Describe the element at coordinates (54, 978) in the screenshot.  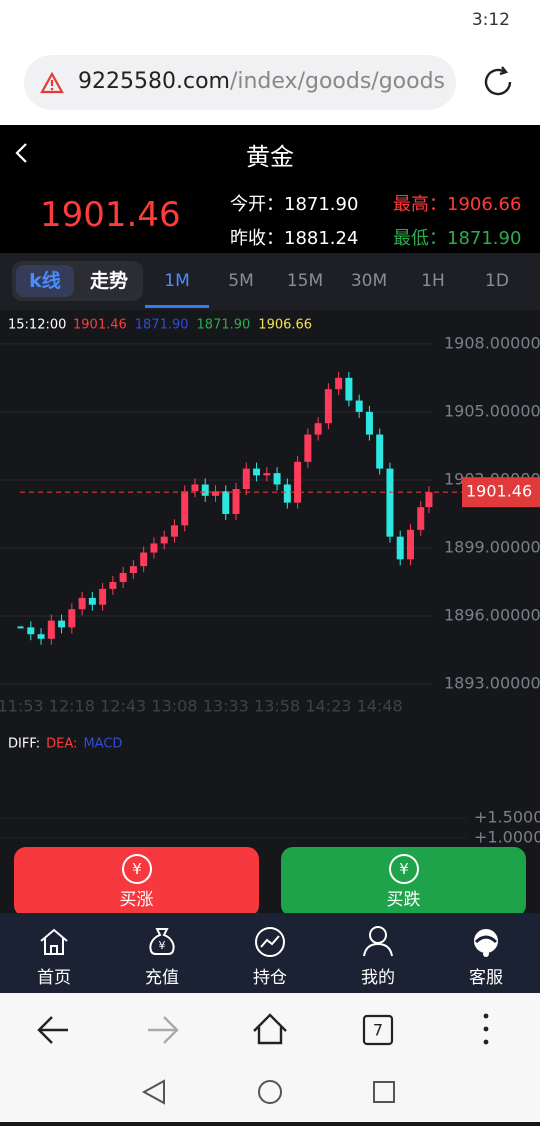
I see `nav-label: 首页` at that location.